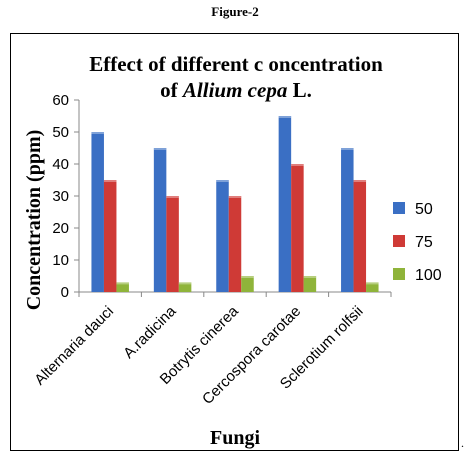 This screenshot has height=462, width=470. Describe the element at coordinates (60, 260) in the screenshot. I see `y-tick-label: 10` at that location.